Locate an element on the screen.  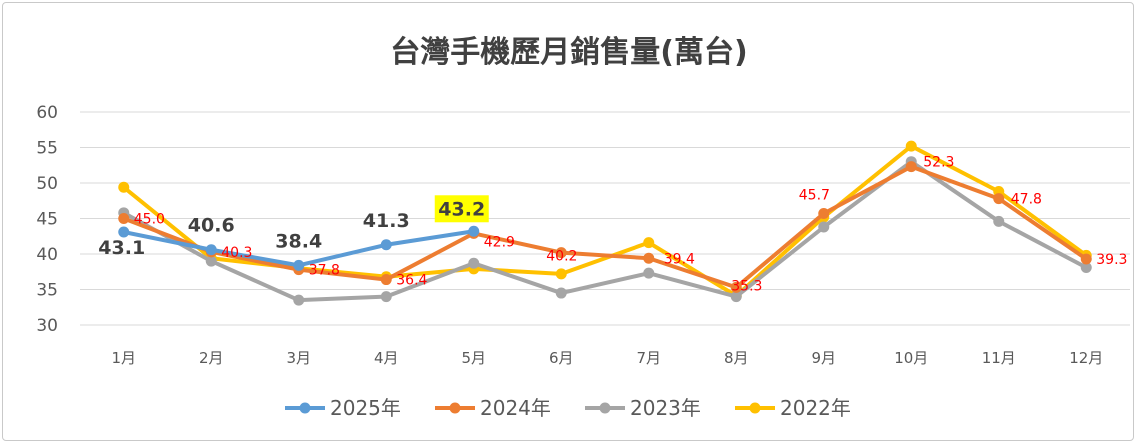
x-tick-label: 10月 is located at coordinates (911, 358).